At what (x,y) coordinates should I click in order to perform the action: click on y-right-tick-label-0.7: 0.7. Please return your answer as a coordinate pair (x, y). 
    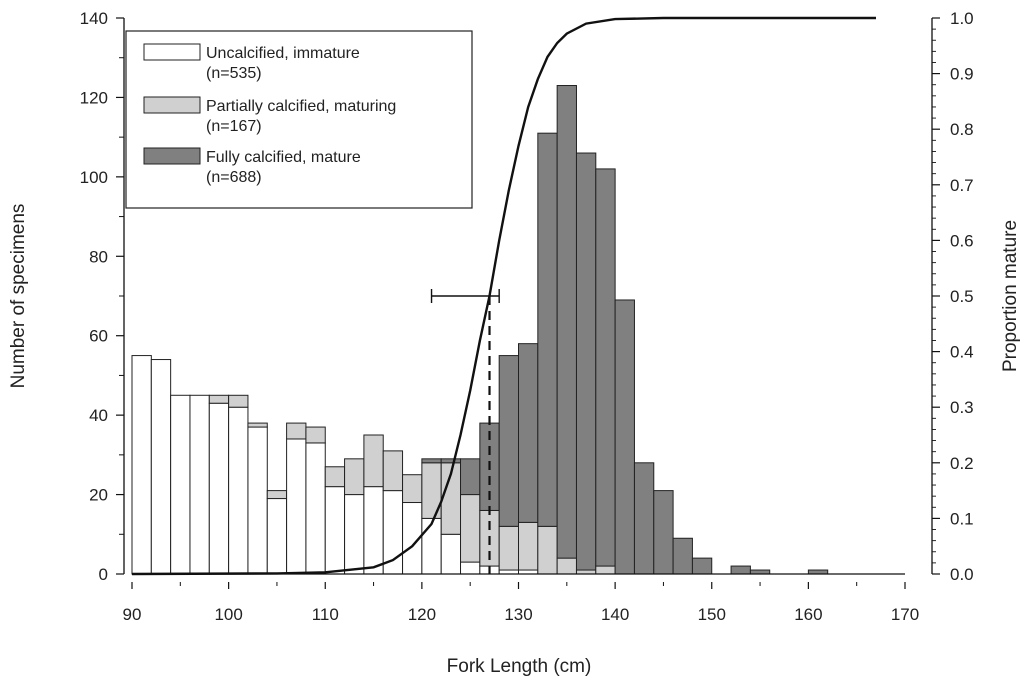
    Looking at the image, I should click on (962, 185).